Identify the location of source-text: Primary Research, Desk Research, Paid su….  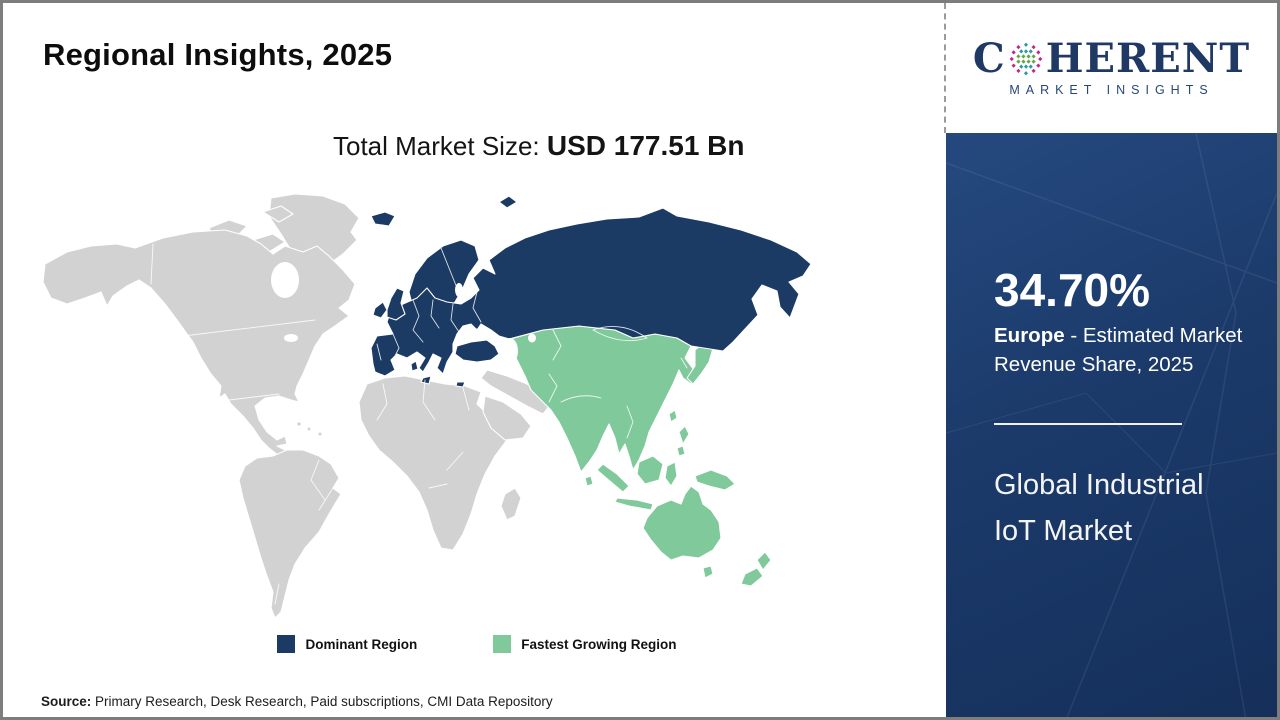
(322, 701).